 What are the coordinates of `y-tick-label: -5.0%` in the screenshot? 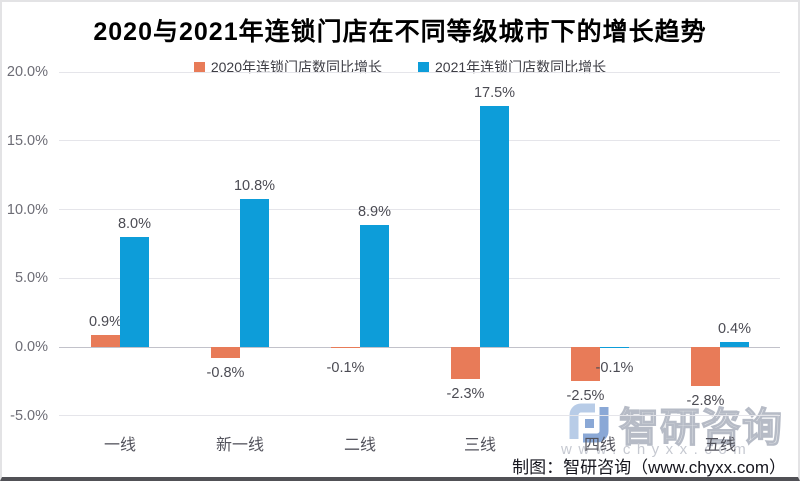 It's located at (29, 415).